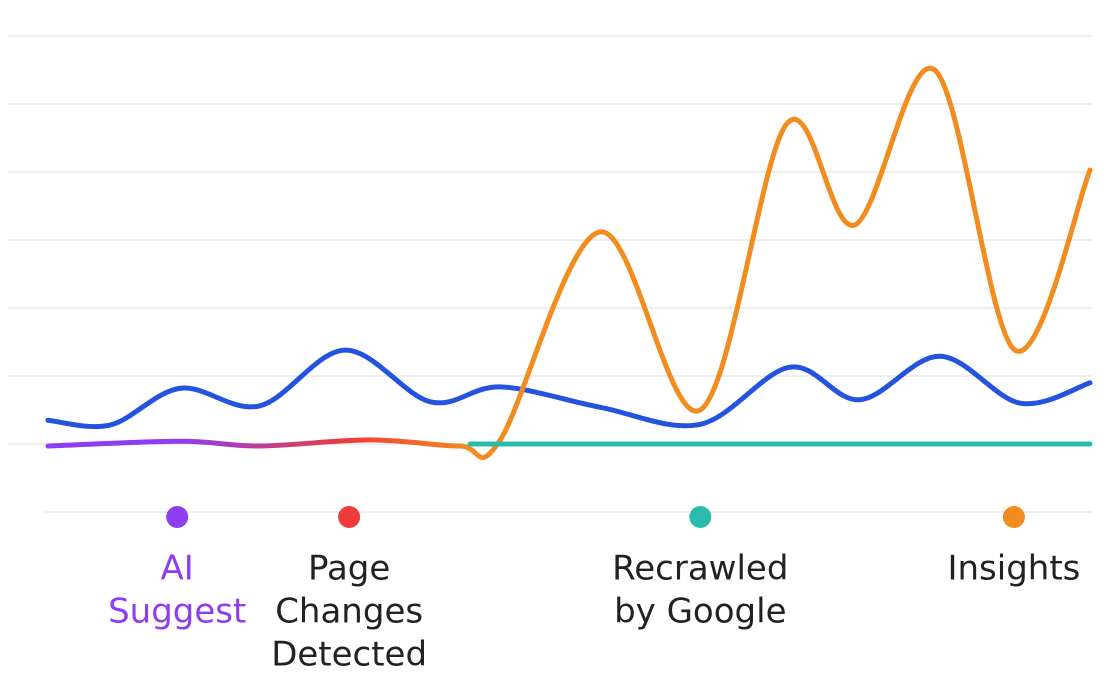 This screenshot has height=696, width=1120. What do you see at coordinates (349, 569) in the screenshot?
I see `event-label: Page` at bounding box center [349, 569].